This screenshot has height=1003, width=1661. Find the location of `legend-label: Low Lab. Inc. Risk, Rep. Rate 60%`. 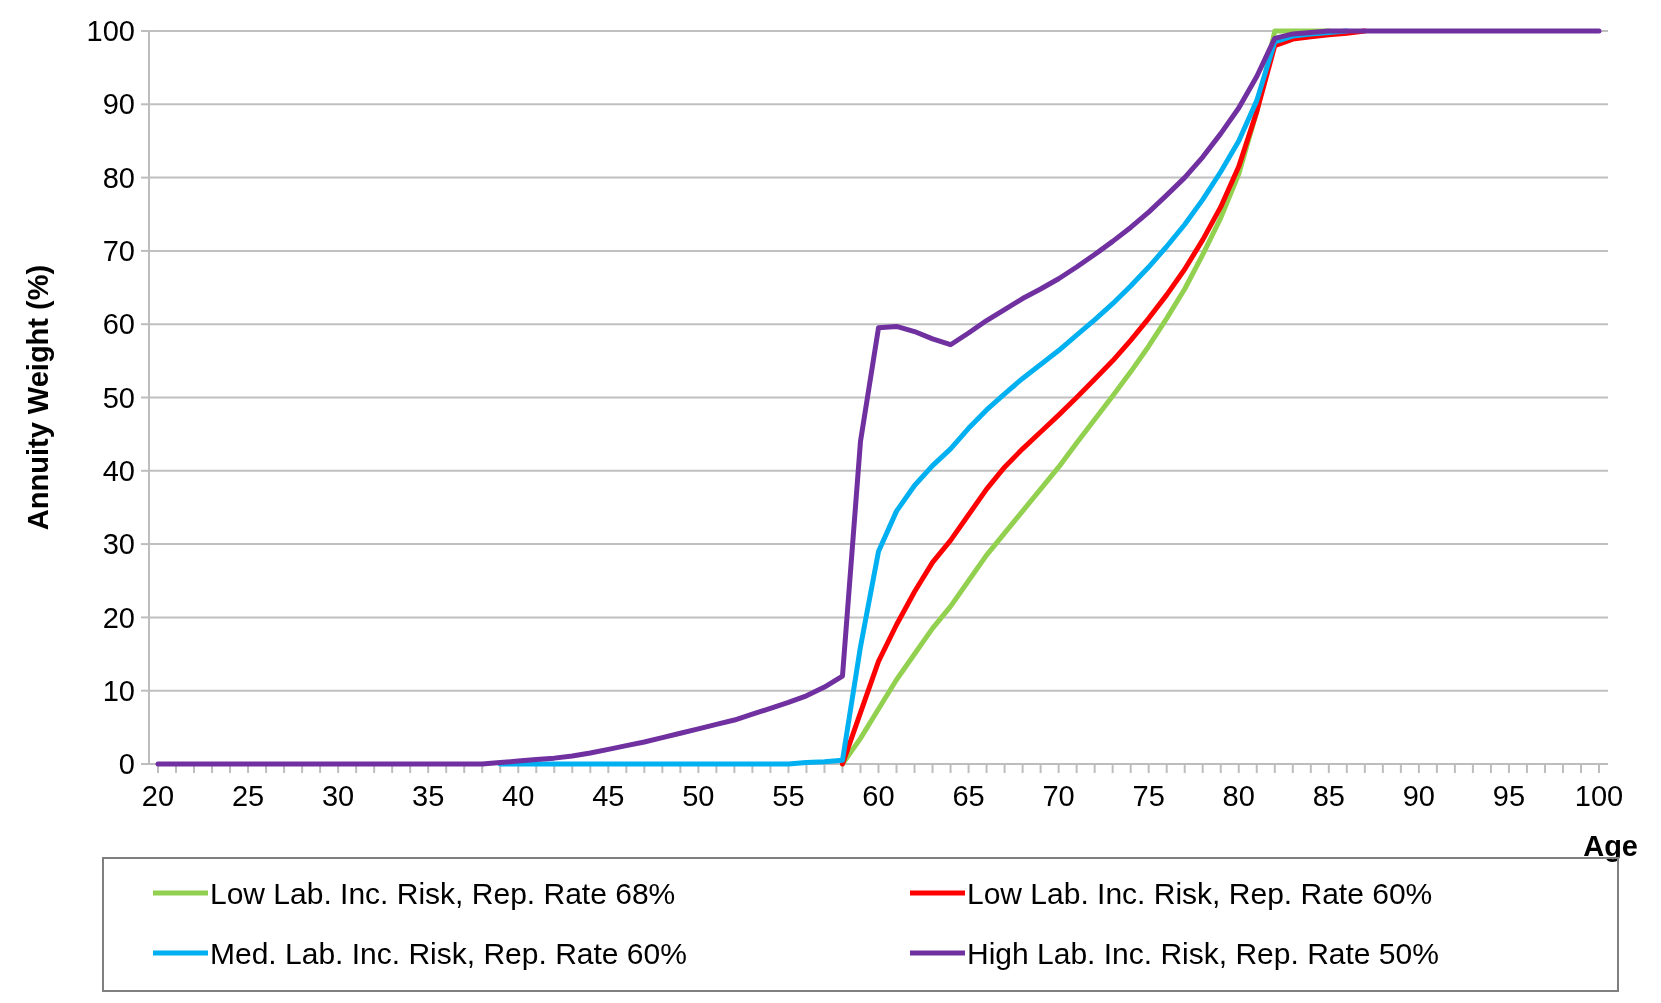

legend-label: Low Lab. Inc. Risk, Rep. Rate 60% is located at coordinates (1200, 893).